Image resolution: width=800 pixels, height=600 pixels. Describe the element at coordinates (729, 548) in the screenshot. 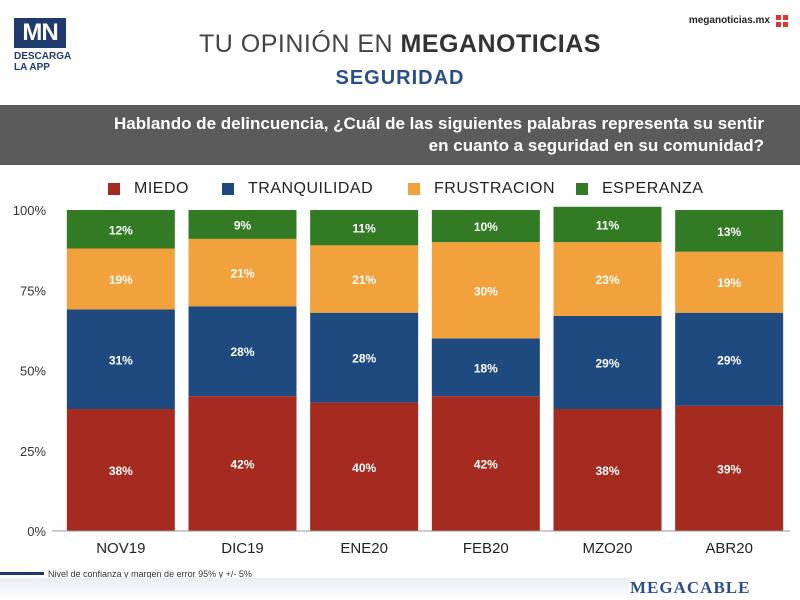

I see `x-tick-label: ABR20` at that location.